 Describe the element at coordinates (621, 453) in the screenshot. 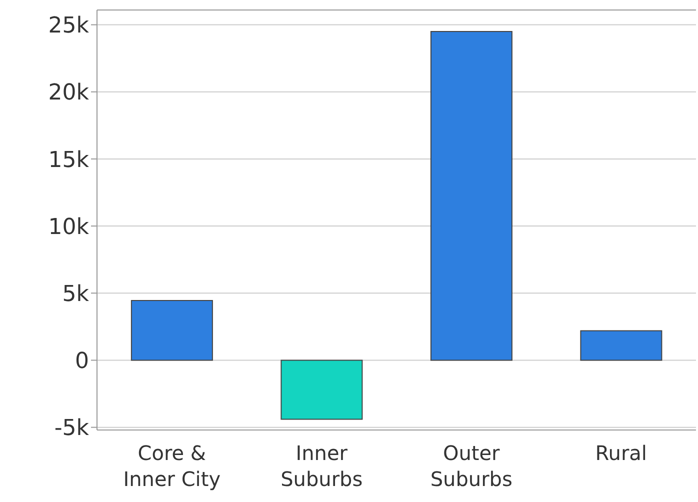

I see `x-tick-label: Rural` at that location.